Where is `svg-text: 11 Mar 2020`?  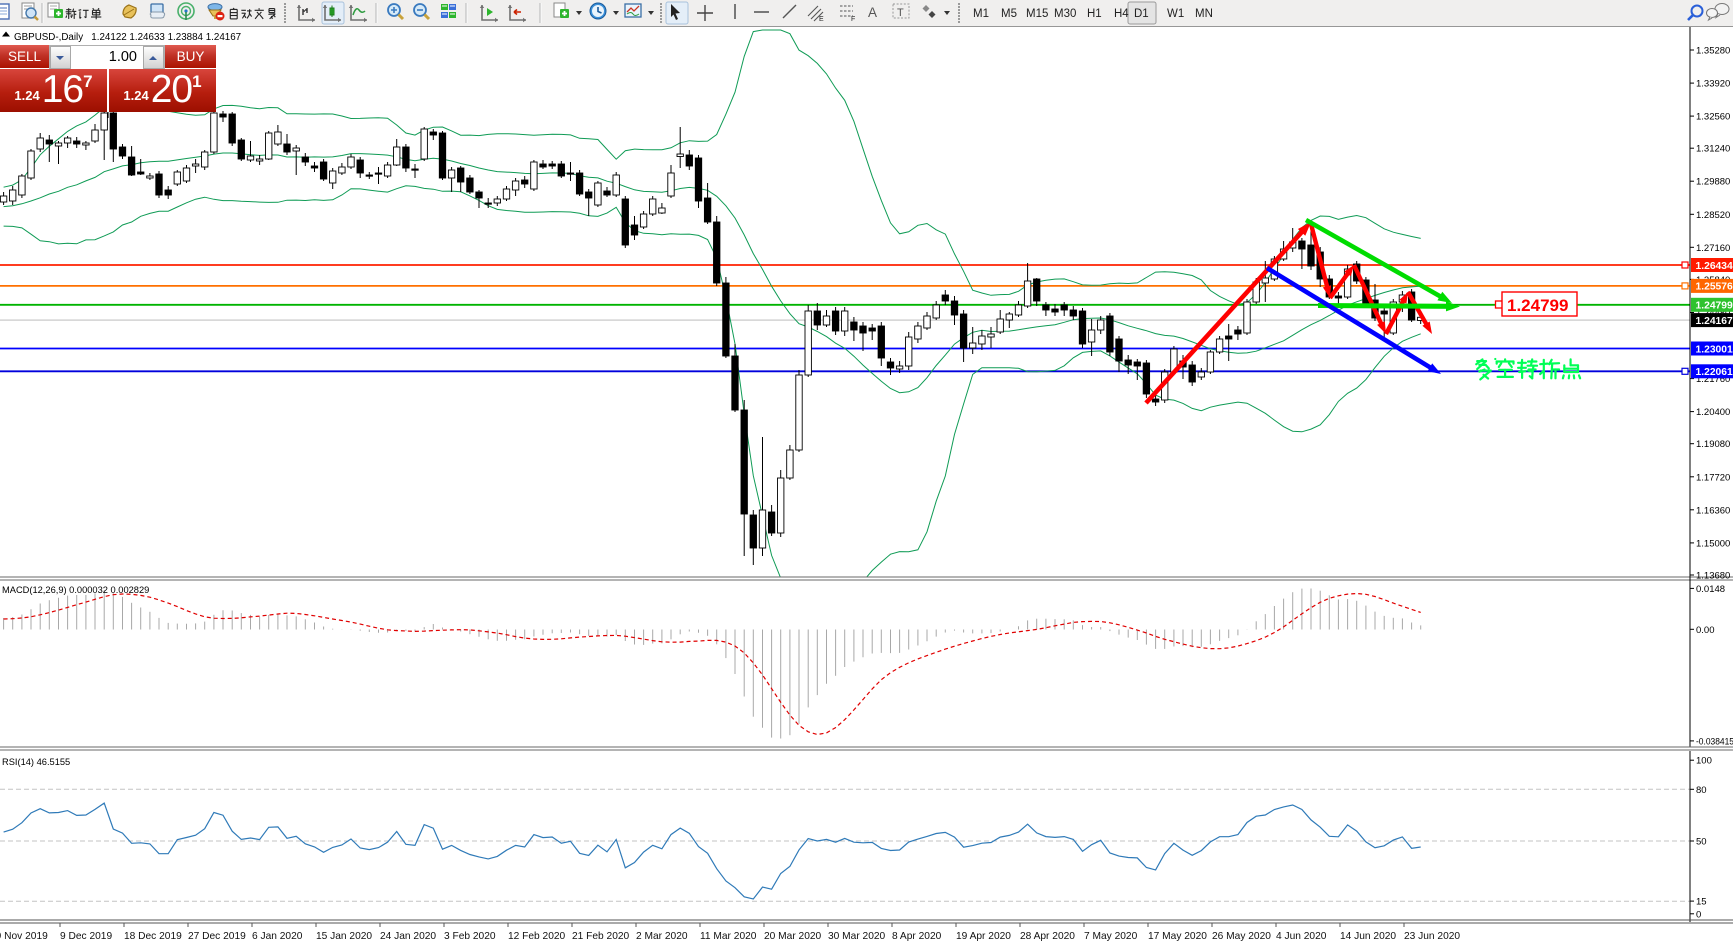 svg-text: 11 Mar 2020 is located at coordinates (728, 936).